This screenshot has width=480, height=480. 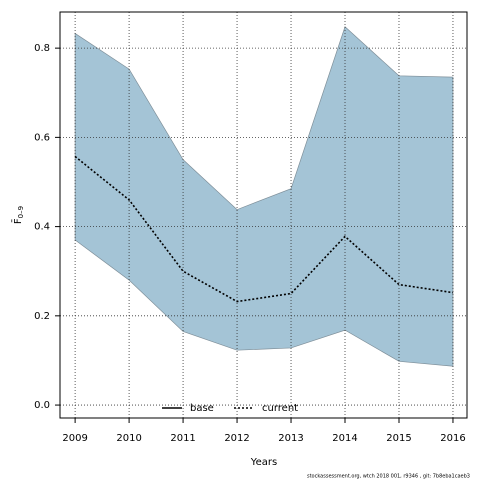 What do you see at coordinates (74, 438) in the screenshot?
I see `x-tick-label: 2009` at bounding box center [74, 438].